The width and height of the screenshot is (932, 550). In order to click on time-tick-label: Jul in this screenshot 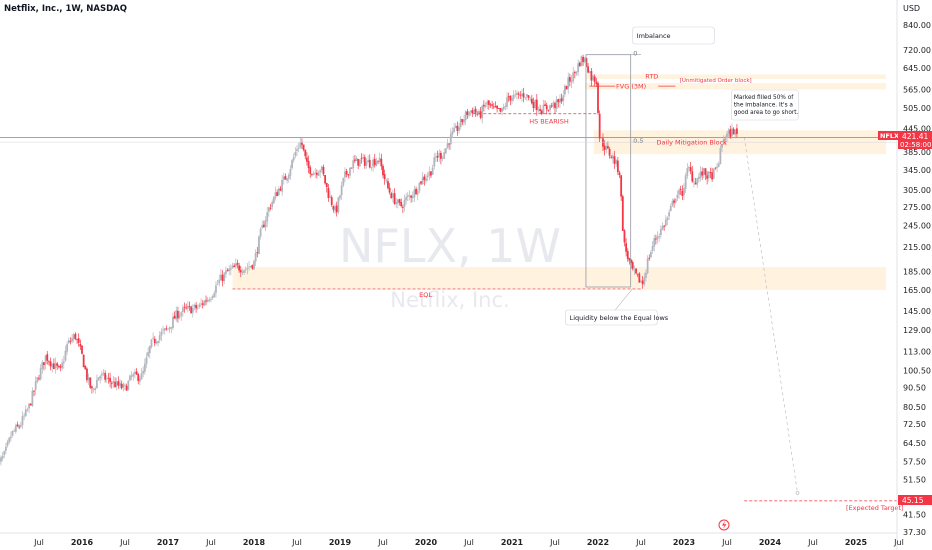, I will do `click(726, 542)`.